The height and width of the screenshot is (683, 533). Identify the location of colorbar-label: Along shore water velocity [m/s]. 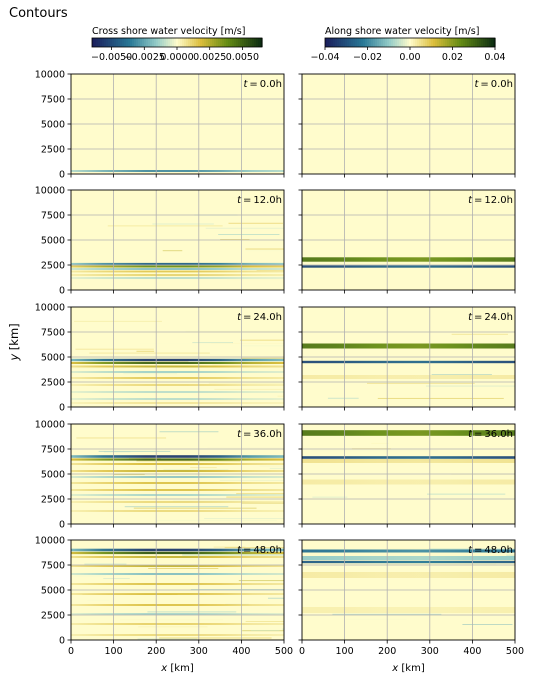
(402, 31).